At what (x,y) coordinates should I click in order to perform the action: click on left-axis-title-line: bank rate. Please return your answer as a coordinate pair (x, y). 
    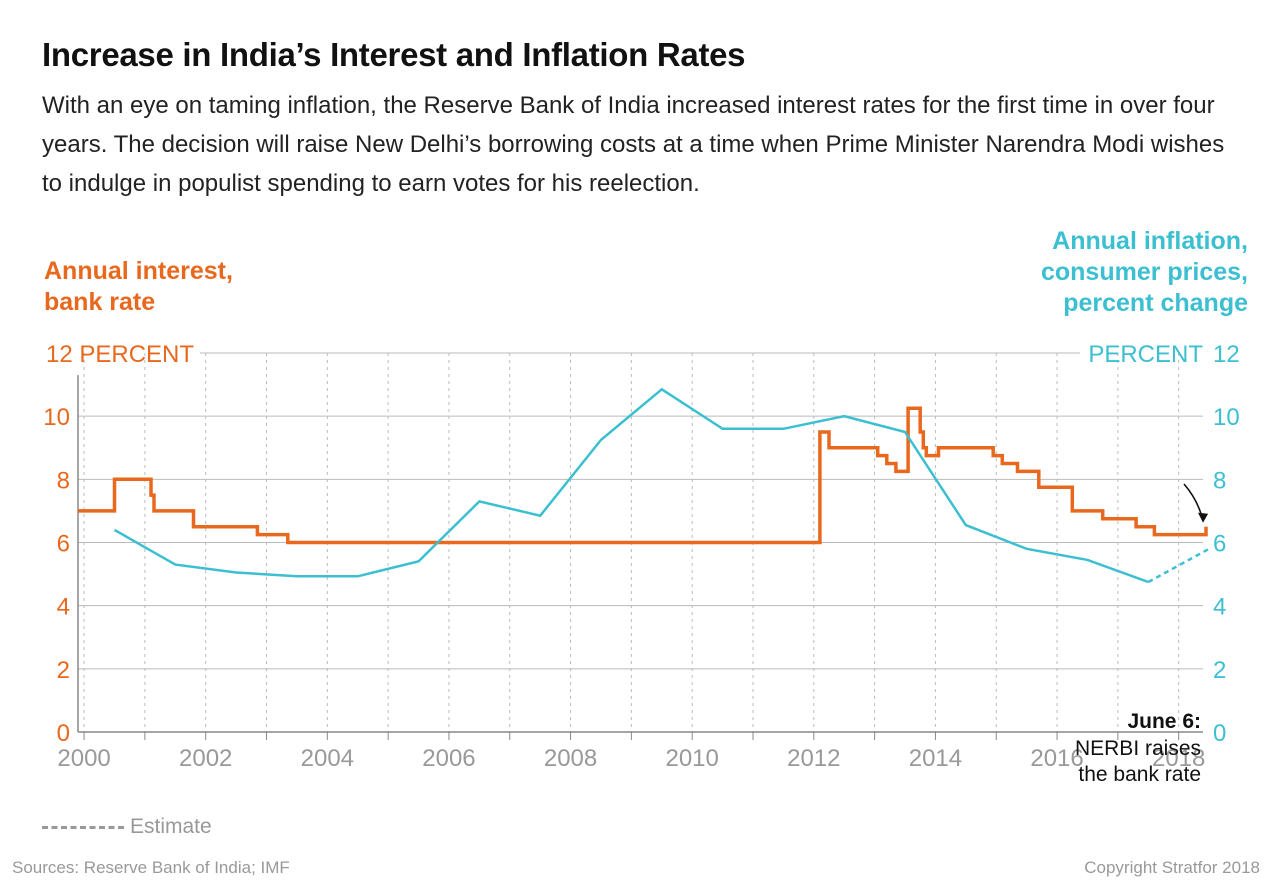
    Looking at the image, I should click on (100, 302).